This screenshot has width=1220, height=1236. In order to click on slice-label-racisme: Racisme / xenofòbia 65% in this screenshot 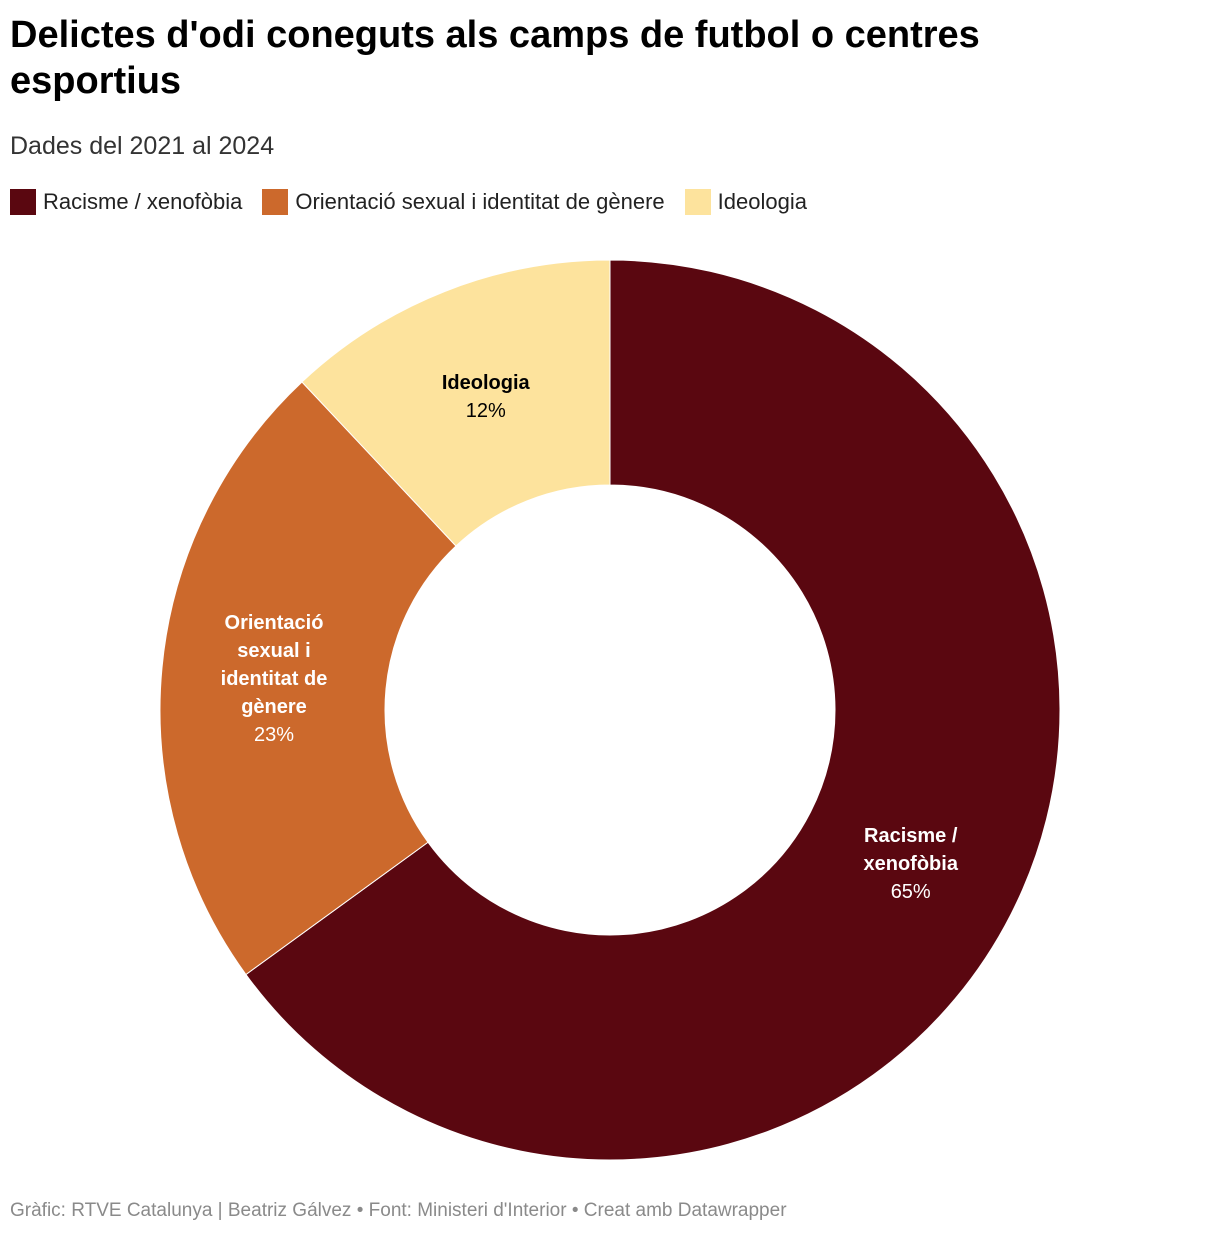, I will do `click(910, 864)`.